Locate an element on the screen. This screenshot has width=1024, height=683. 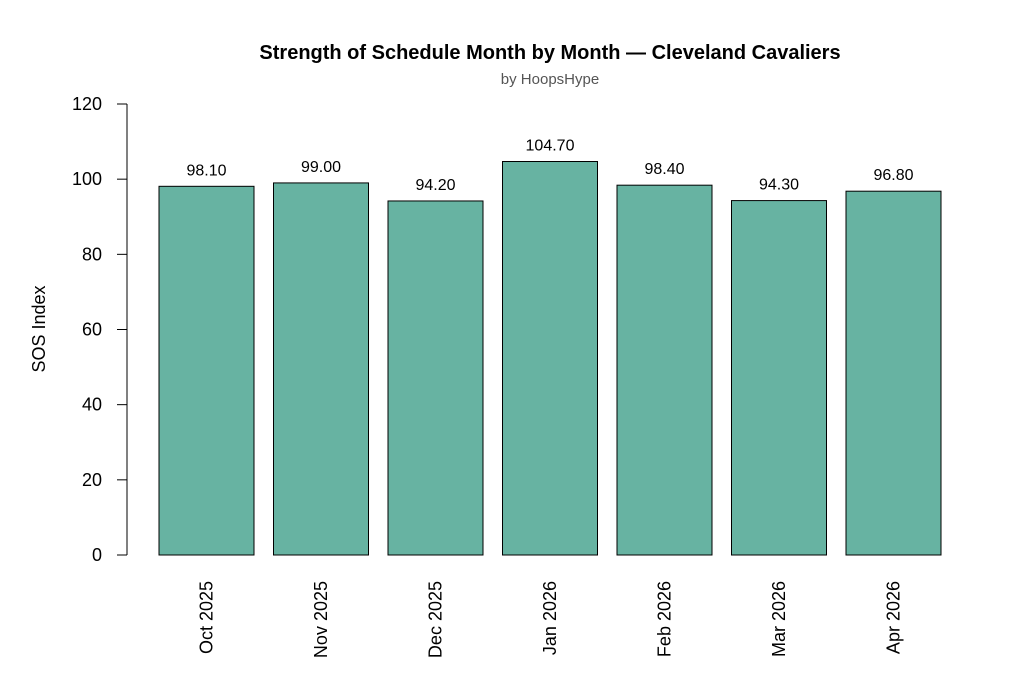
data-labels-group: 98.10 99.00 94.20 104.70 98.40 94.30 96.80 is located at coordinates (549, 166).